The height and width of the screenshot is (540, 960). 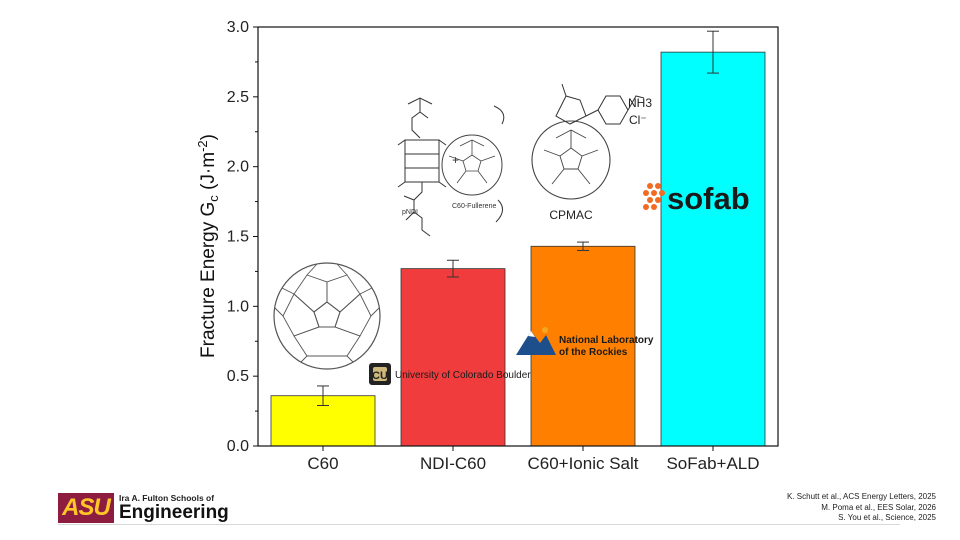 What do you see at coordinates (322, 463) in the screenshot?
I see `x-tick-label: C60` at bounding box center [322, 463].